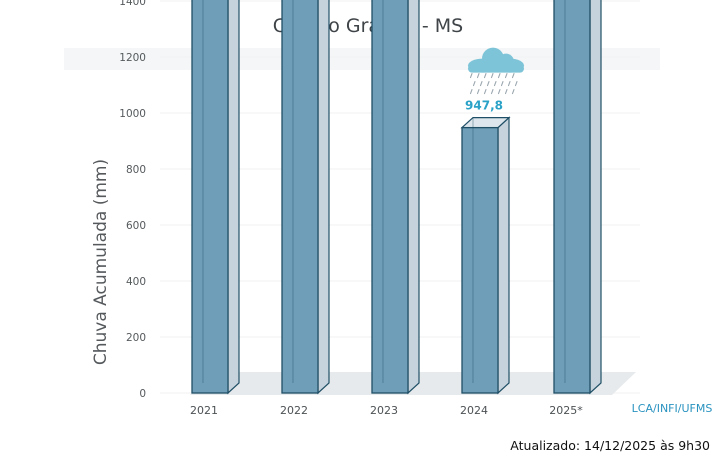  What do you see at coordinates (132, 4) in the screenshot?
I see `y-tick-label: 1400` at bounding box center [132, 4].